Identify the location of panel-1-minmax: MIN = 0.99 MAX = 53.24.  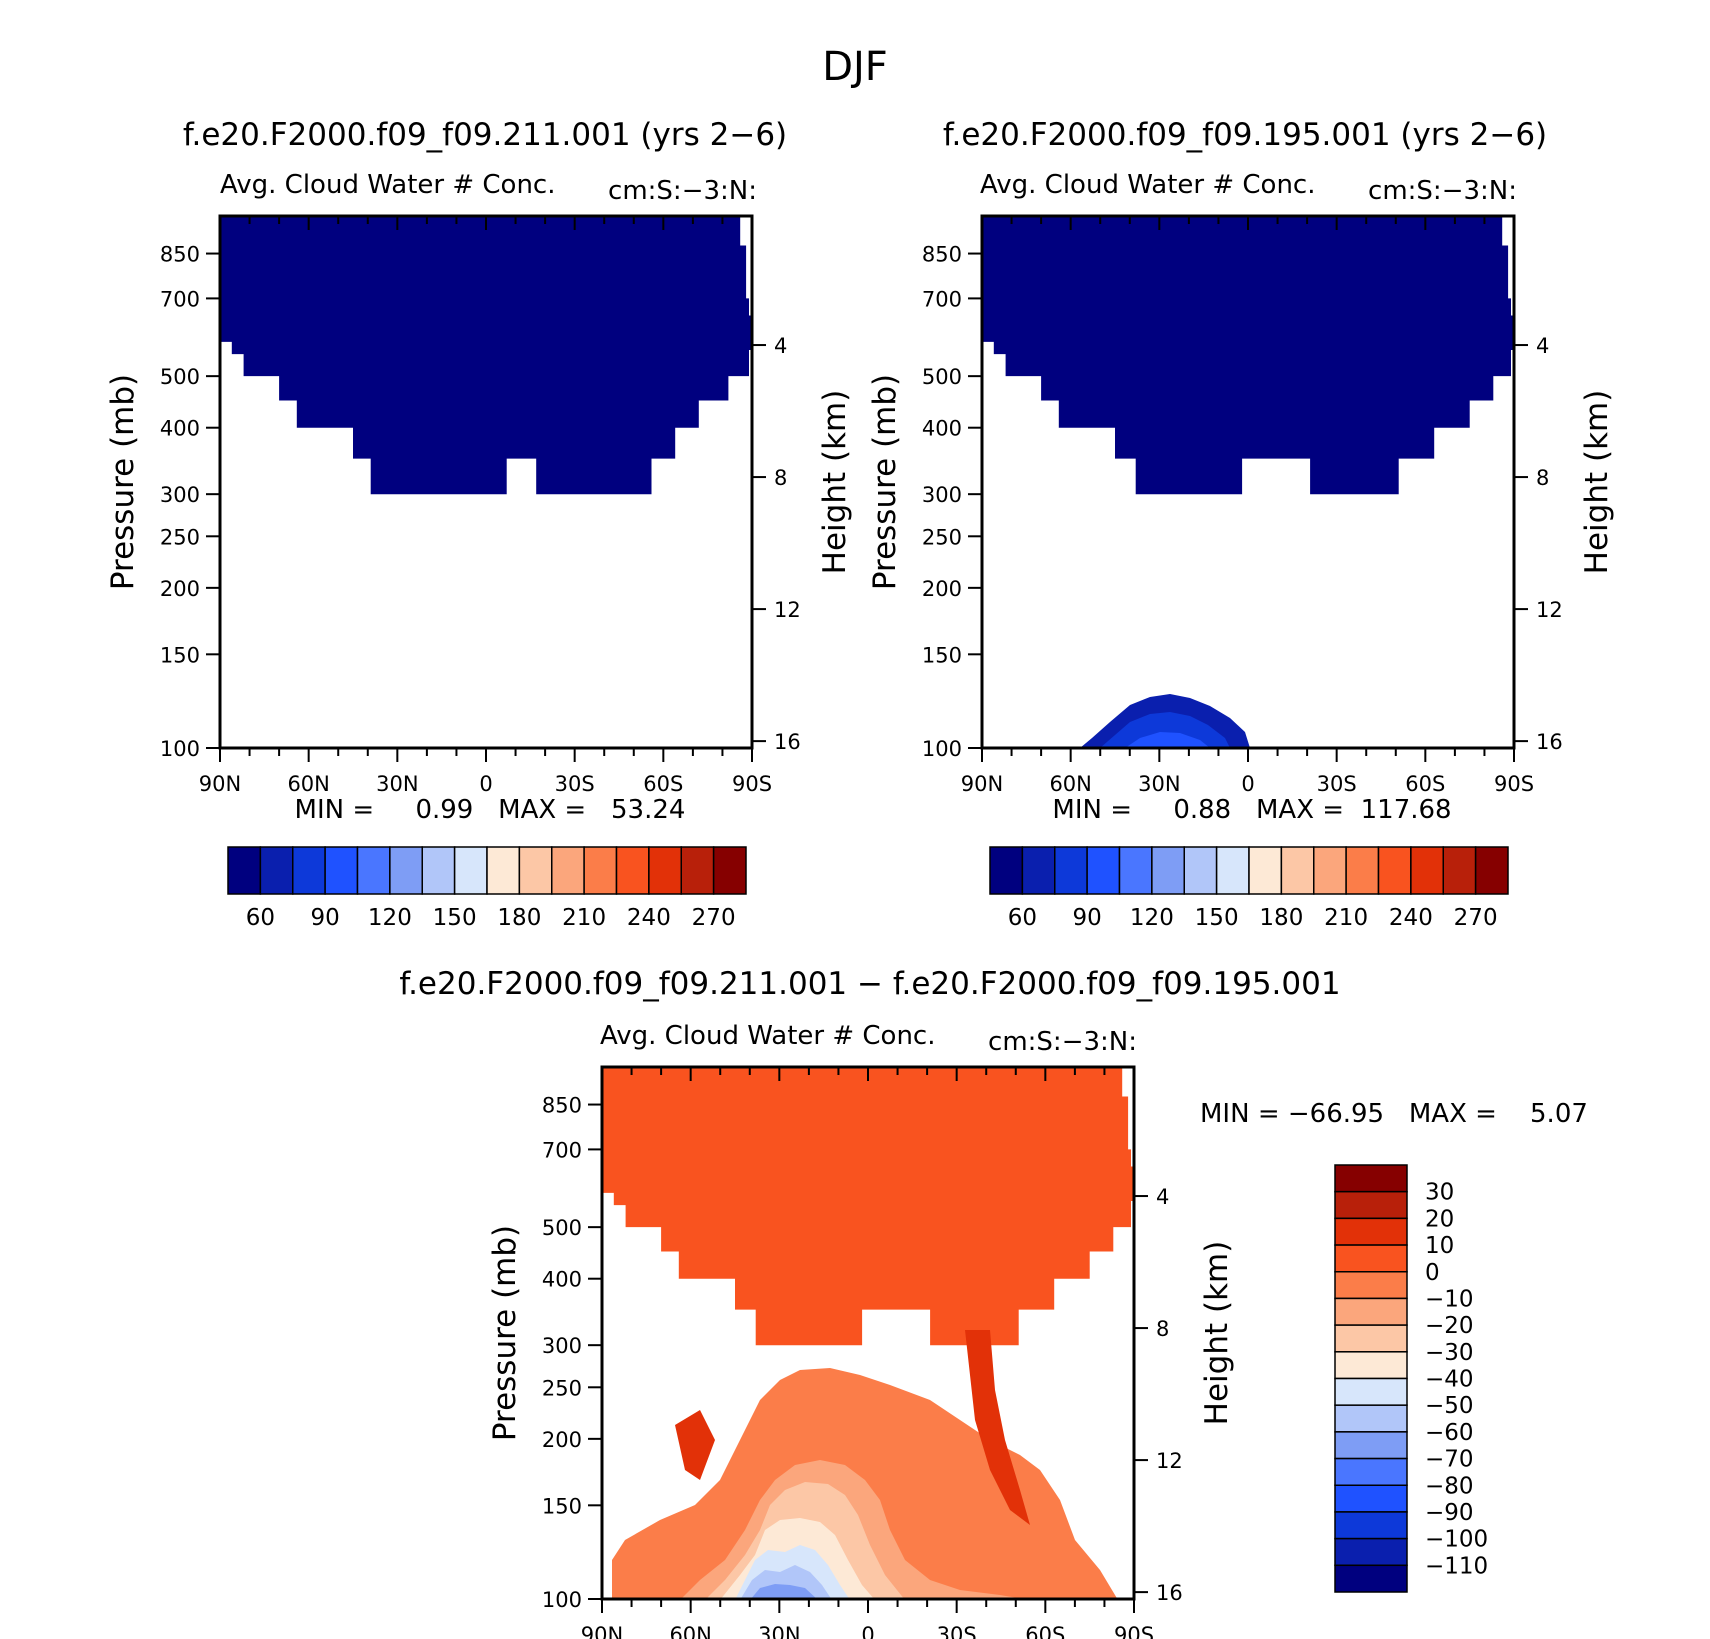
(490, 810).